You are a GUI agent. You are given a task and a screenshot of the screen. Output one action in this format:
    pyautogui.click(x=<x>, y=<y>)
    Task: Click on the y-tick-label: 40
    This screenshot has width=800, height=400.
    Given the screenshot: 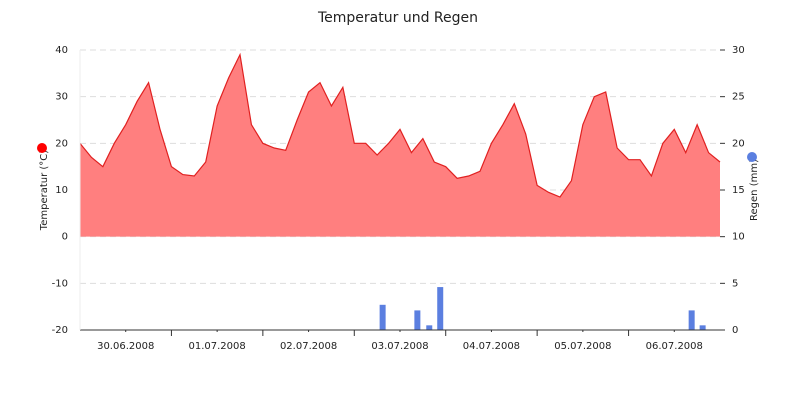 What is the action you would take?
    pyautogui.click(x=61, y=50)
    